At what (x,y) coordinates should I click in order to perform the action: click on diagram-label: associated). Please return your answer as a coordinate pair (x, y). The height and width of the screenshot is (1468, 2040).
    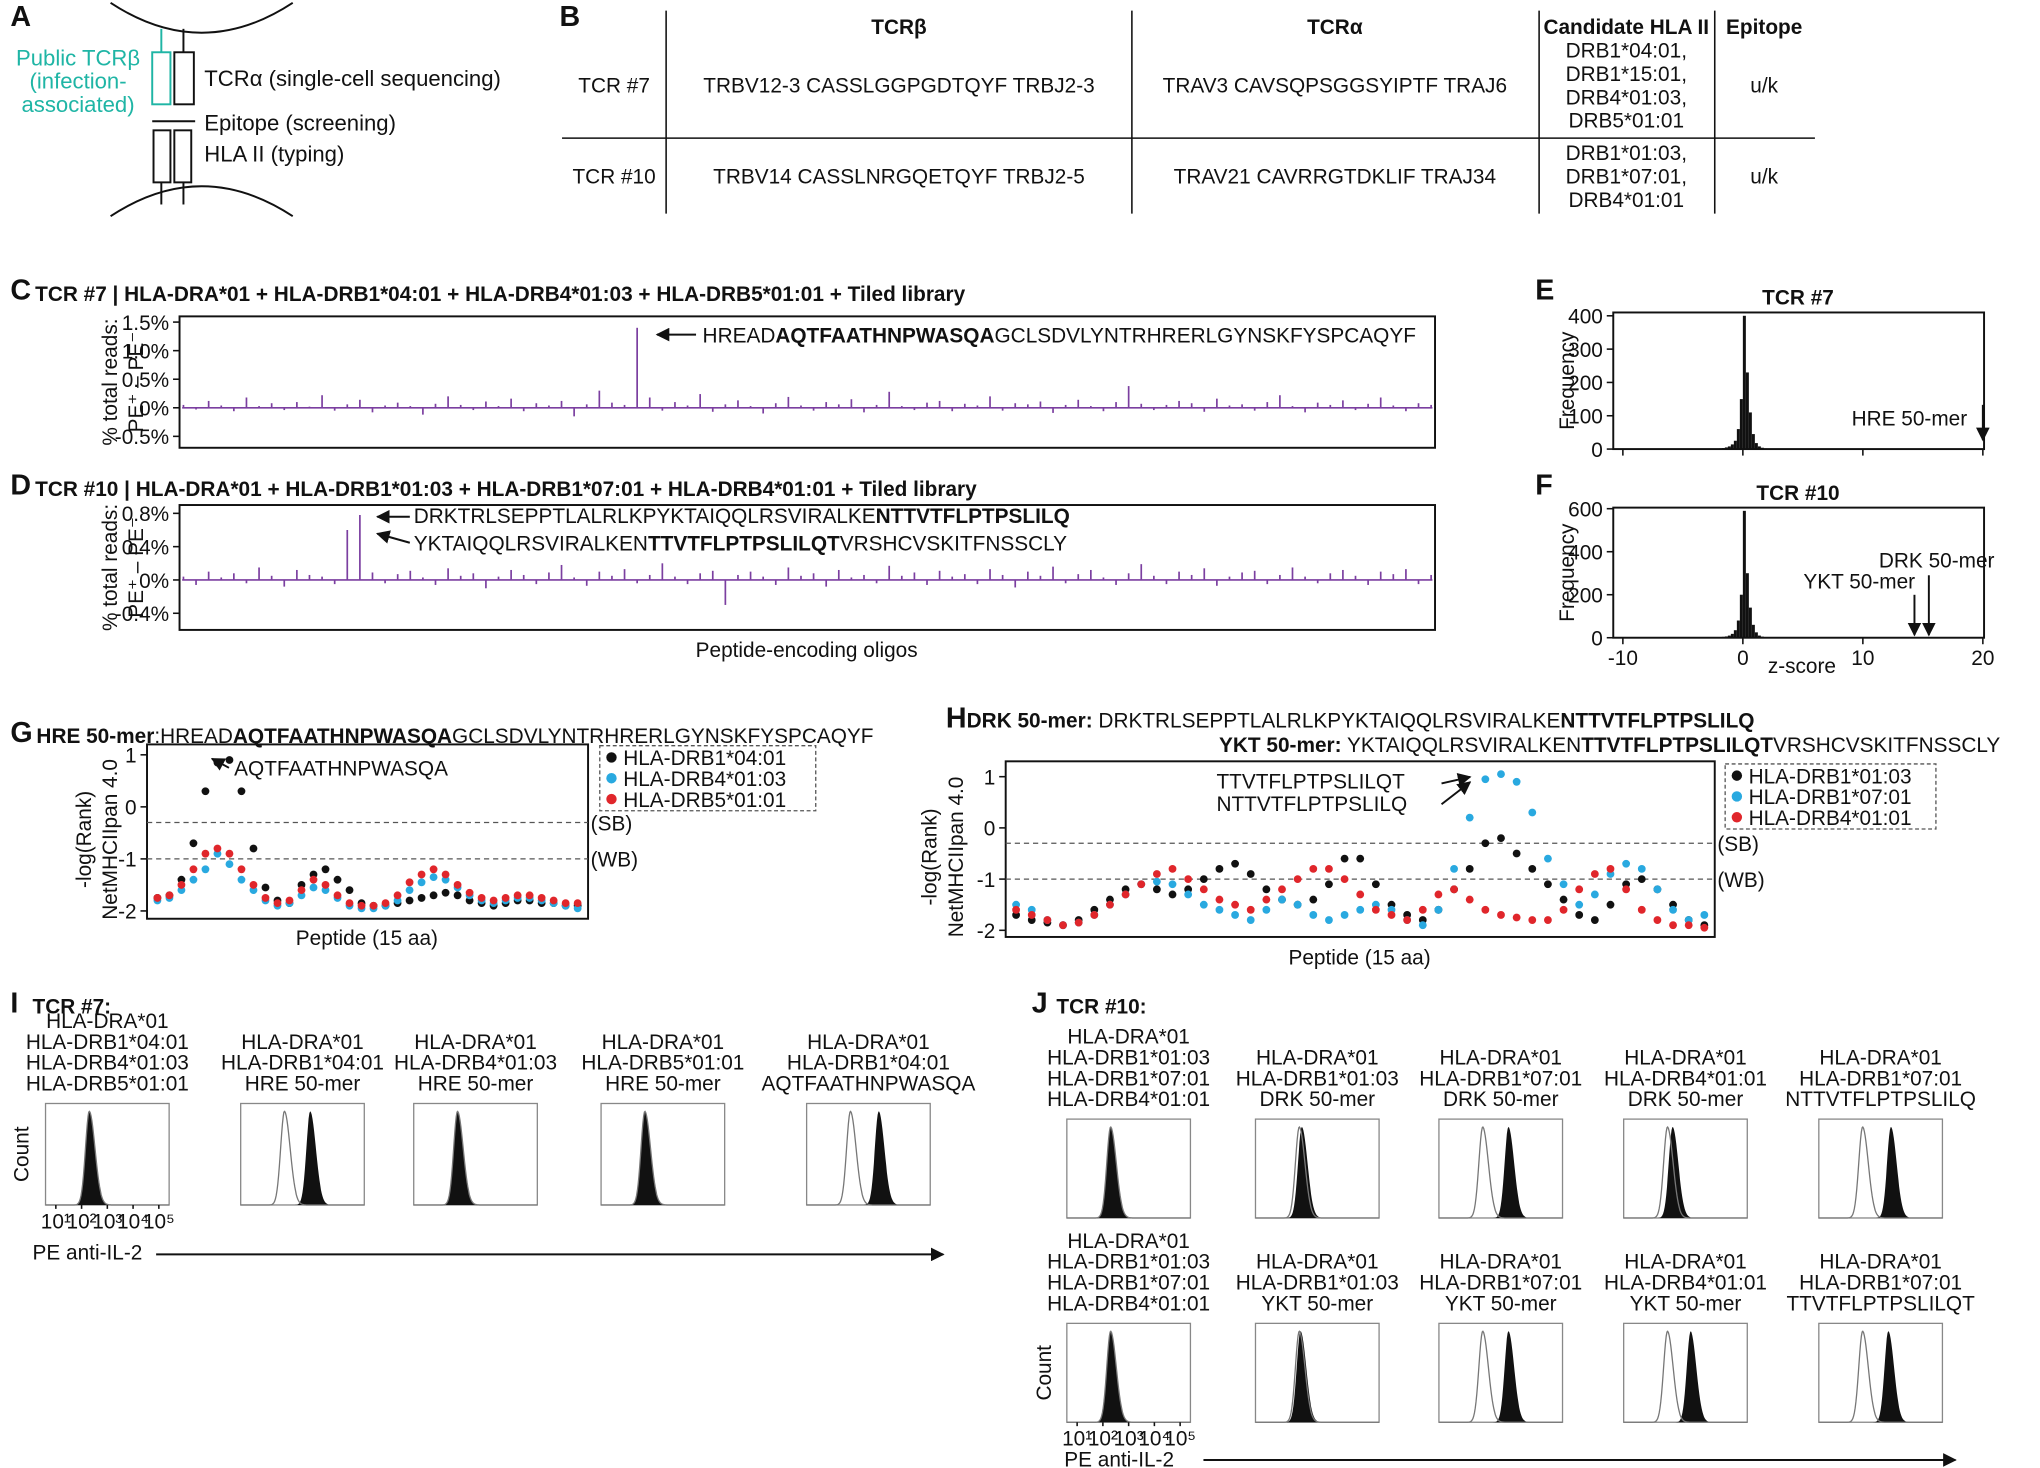
    Looking at the image, I should click on (78, 104).